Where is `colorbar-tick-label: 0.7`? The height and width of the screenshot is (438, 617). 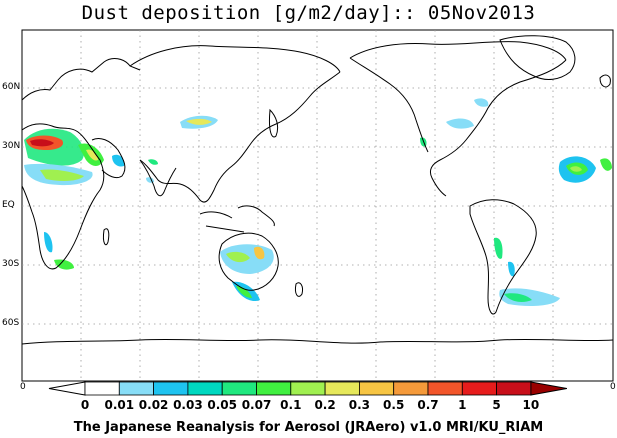
colorbar-tick-label: 0.7 is located at coordinates (428, 405).